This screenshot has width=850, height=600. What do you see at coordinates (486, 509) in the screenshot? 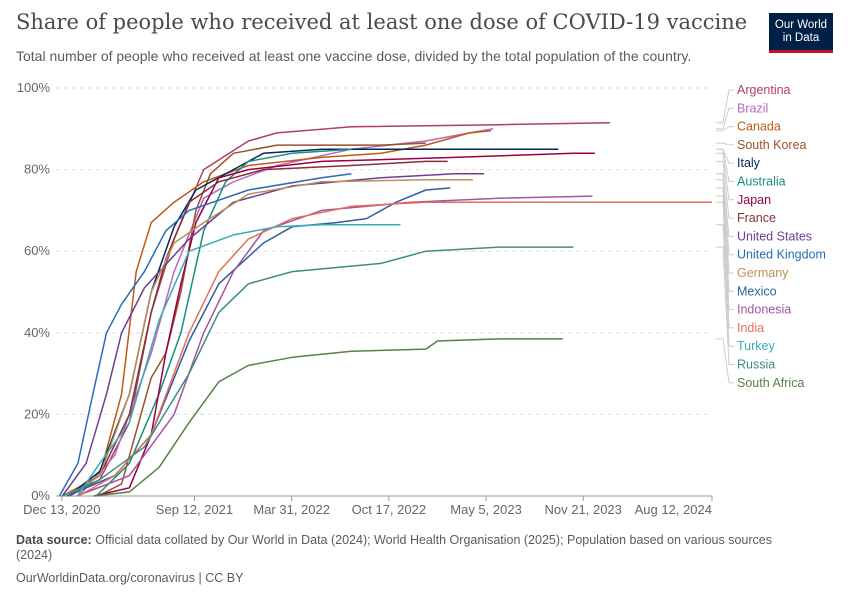
I see `x-tick-label: May 5, 2023` at bounding box center [486, 509].